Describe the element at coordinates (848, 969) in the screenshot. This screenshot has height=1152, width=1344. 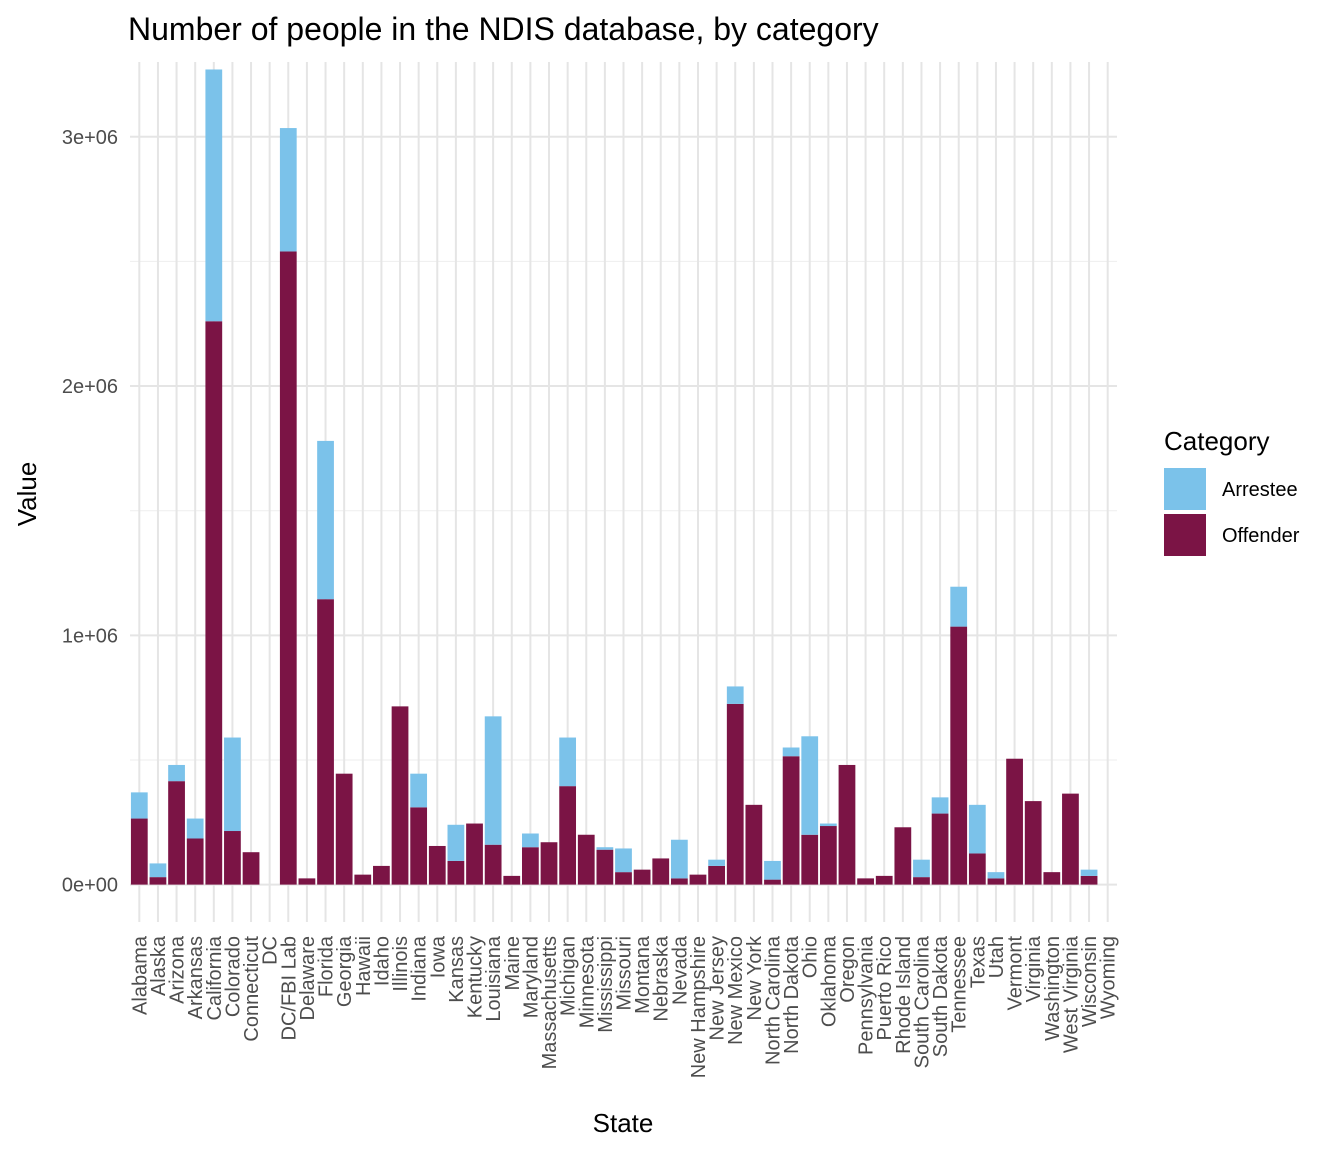
I see `x-tick-label: Oregon` at that location.